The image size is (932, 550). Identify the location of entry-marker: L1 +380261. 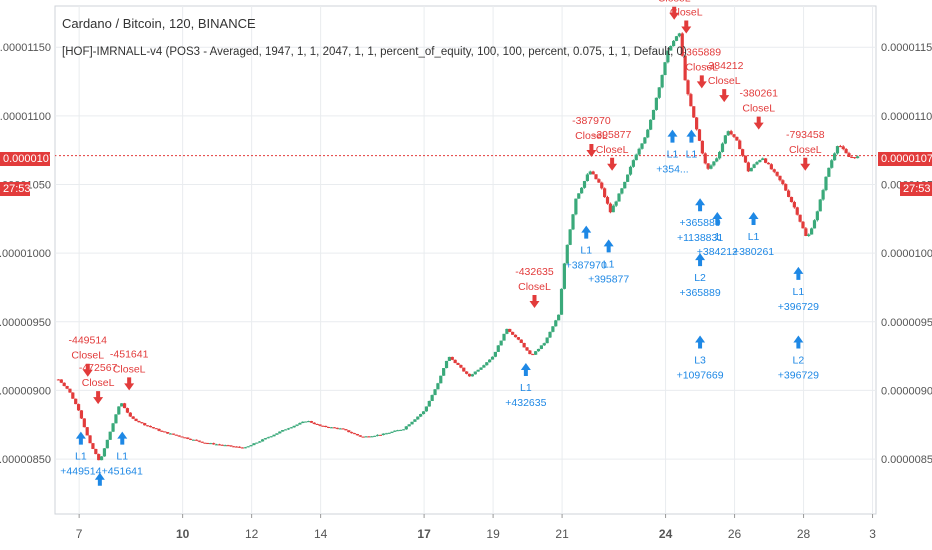
(753, 234).